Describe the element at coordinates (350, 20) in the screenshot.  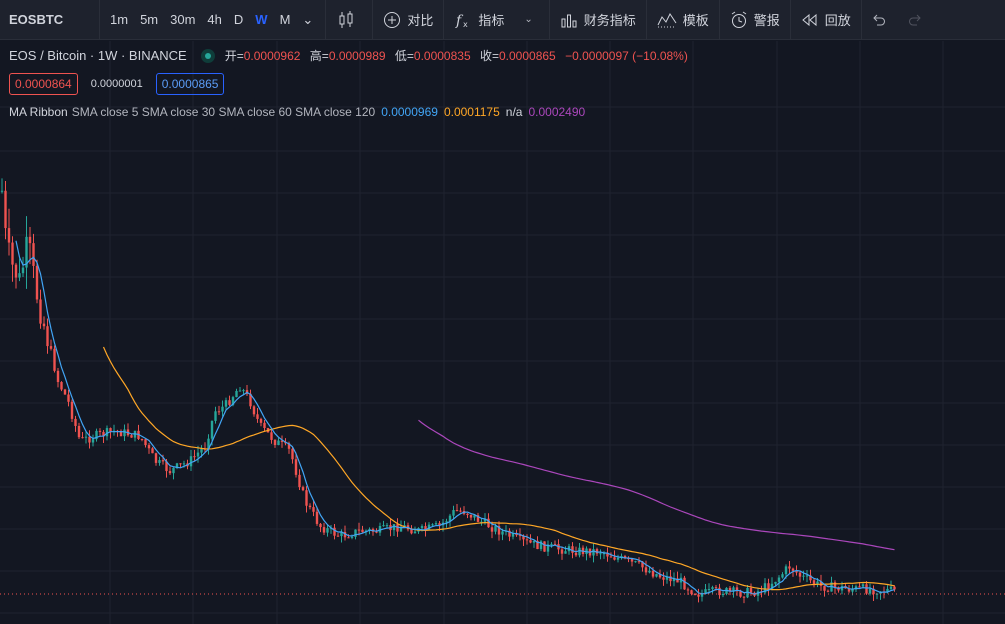
I see `chart-type-button` at that location.